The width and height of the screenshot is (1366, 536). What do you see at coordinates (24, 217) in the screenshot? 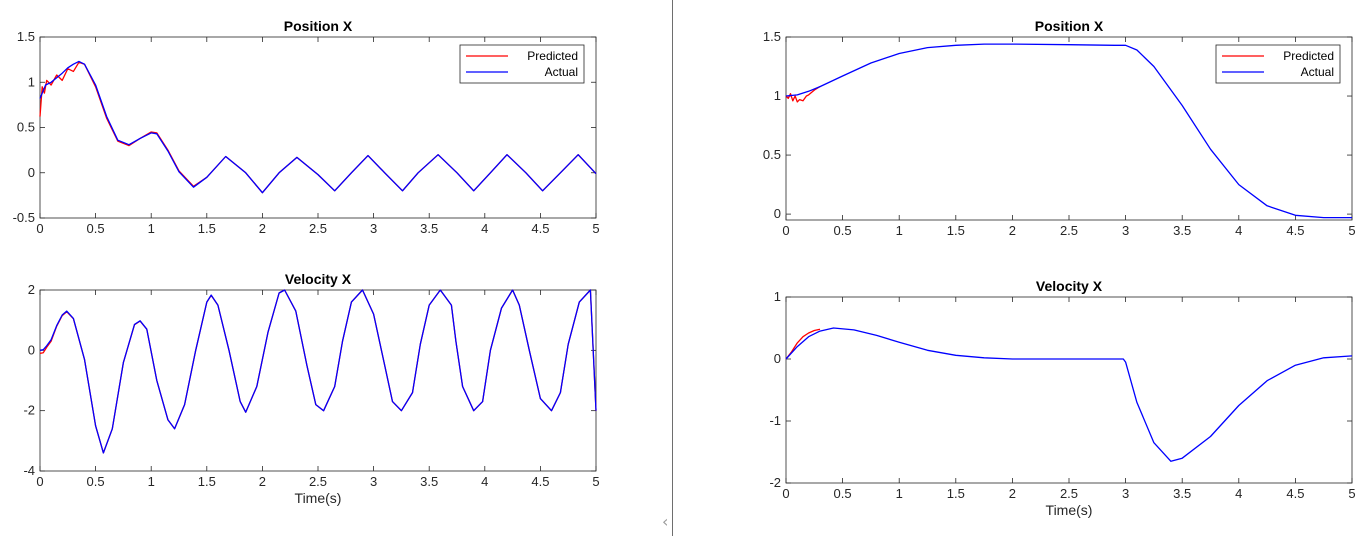
I see `y-tick-label: -0.5` at bounding box center [24, 217].